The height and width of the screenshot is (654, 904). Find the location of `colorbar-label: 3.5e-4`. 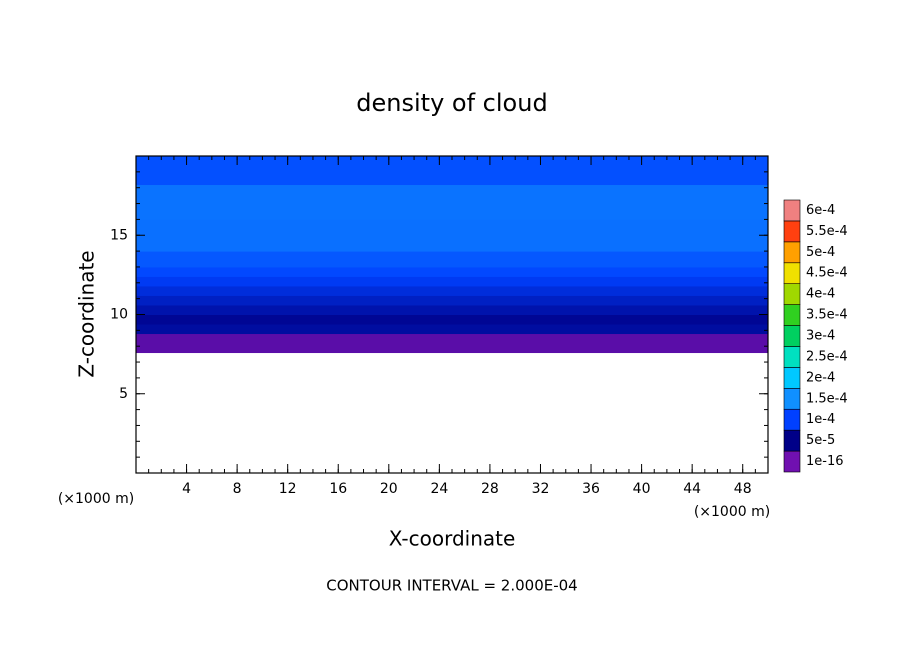

colorbar-label: 3.5e-4 is located at coordinates (827, 315).